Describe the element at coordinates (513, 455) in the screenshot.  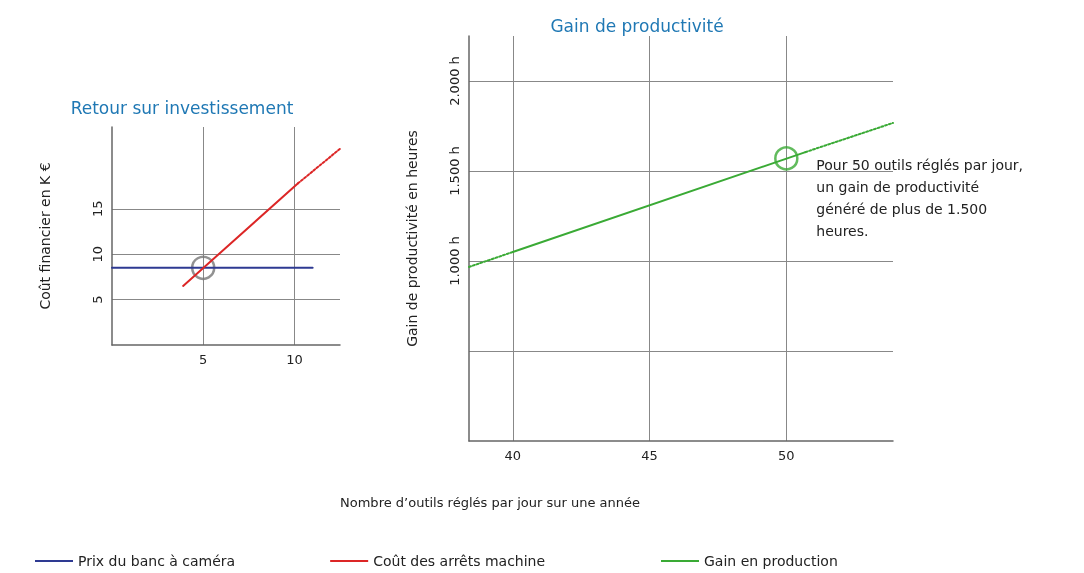
I see `x-tick-label: 40` at that location.